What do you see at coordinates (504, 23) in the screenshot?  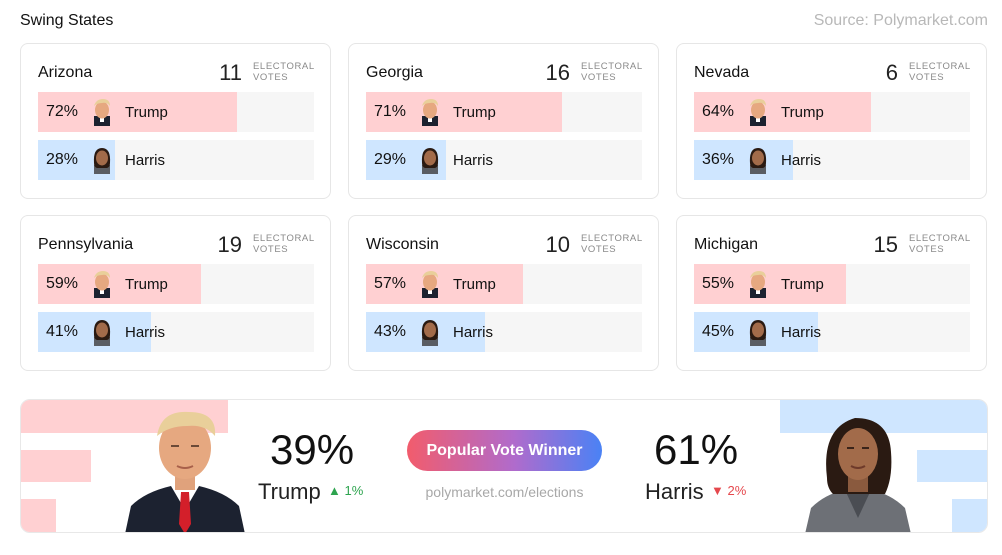 I see `header: Swing States Source: Polymarket.com` at bounding box center [504, 23].